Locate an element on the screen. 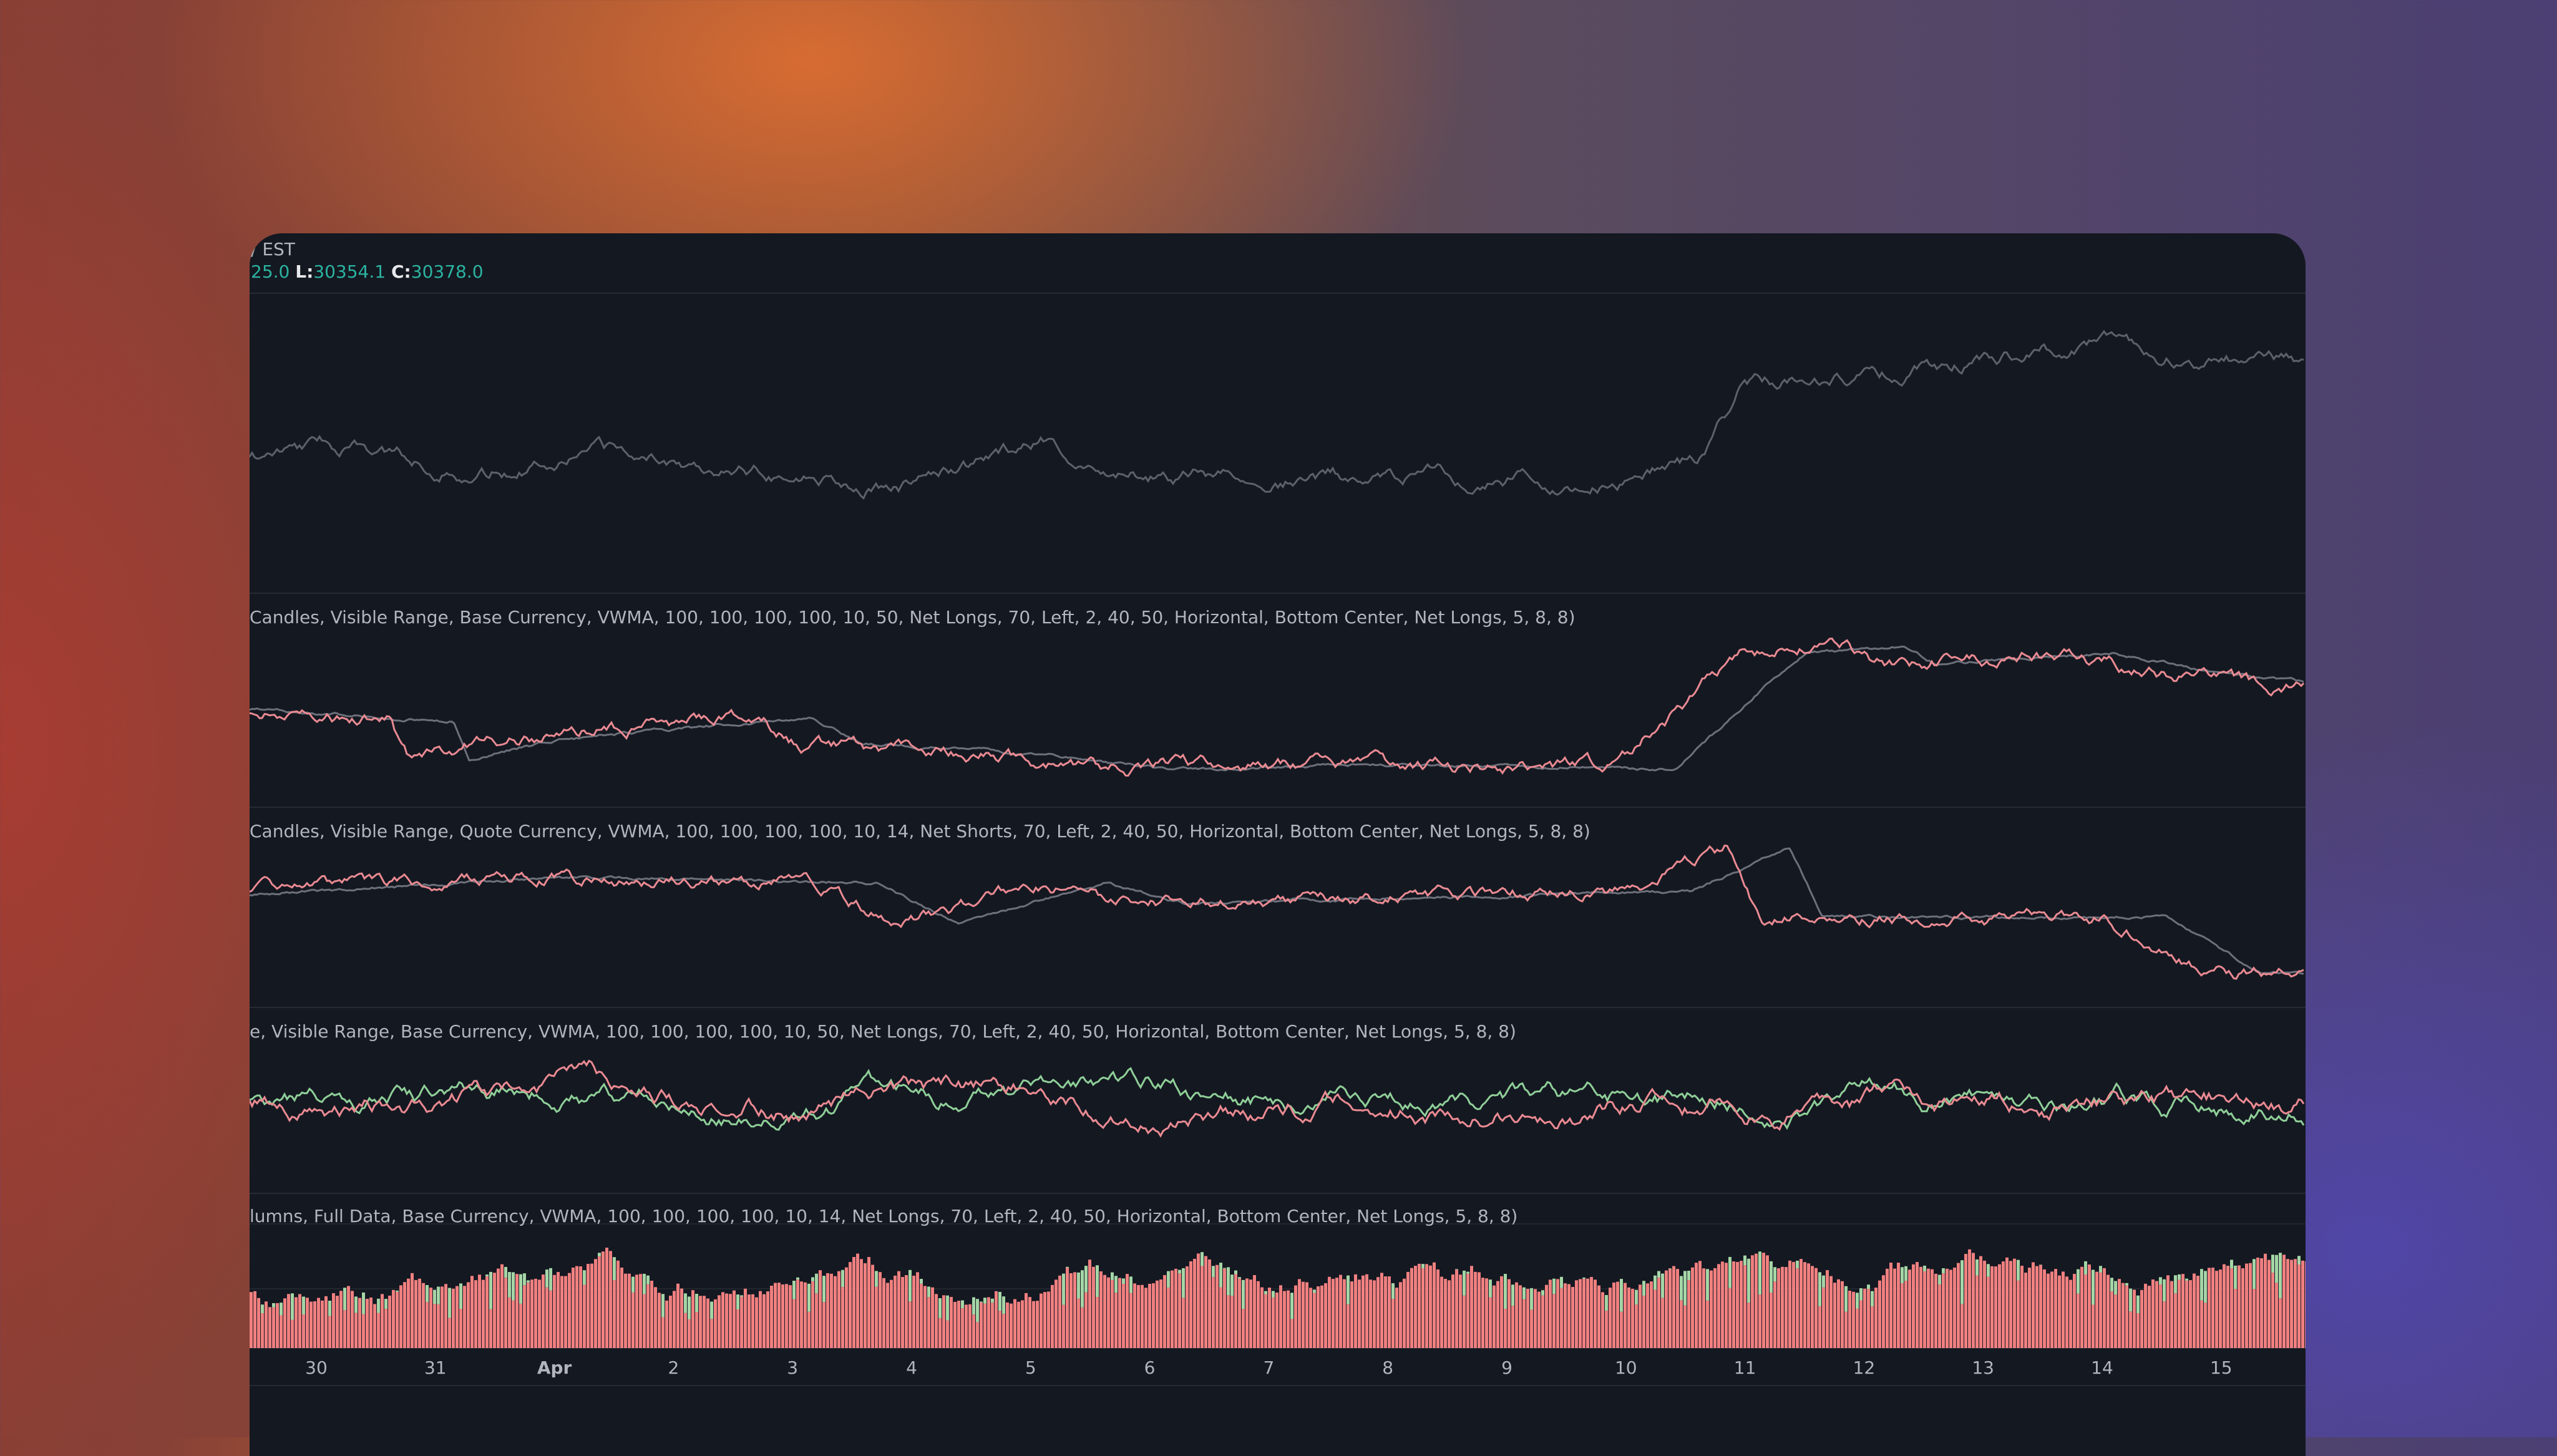  line is located at coordinates (1277, 911).